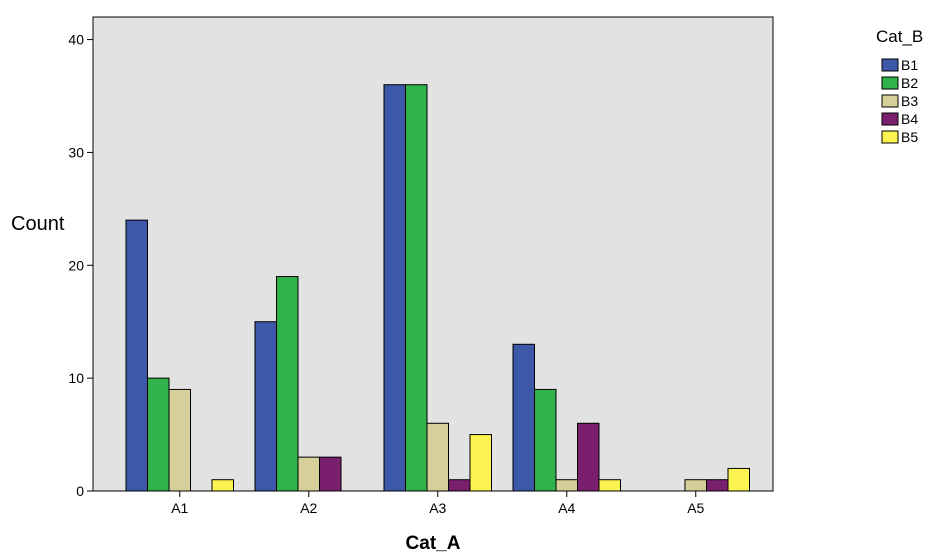 This screenshot has height=559, width=937. What do you see at coordinates (566, 485) in the screenshot?
I see `bar-A4-B3` at bounding box center [566, 485].